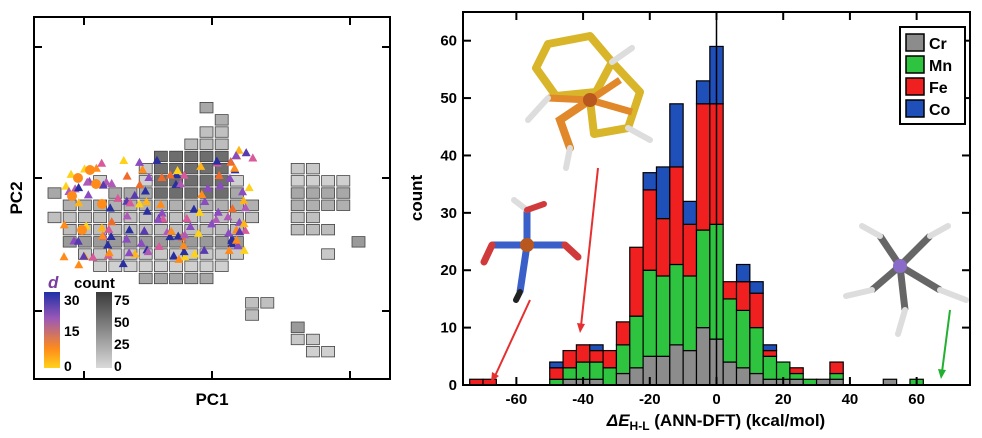  Describe the element at coordinates (448, 41) in the screenshot. I see `histogram-y-tick-label: 60` at that location.